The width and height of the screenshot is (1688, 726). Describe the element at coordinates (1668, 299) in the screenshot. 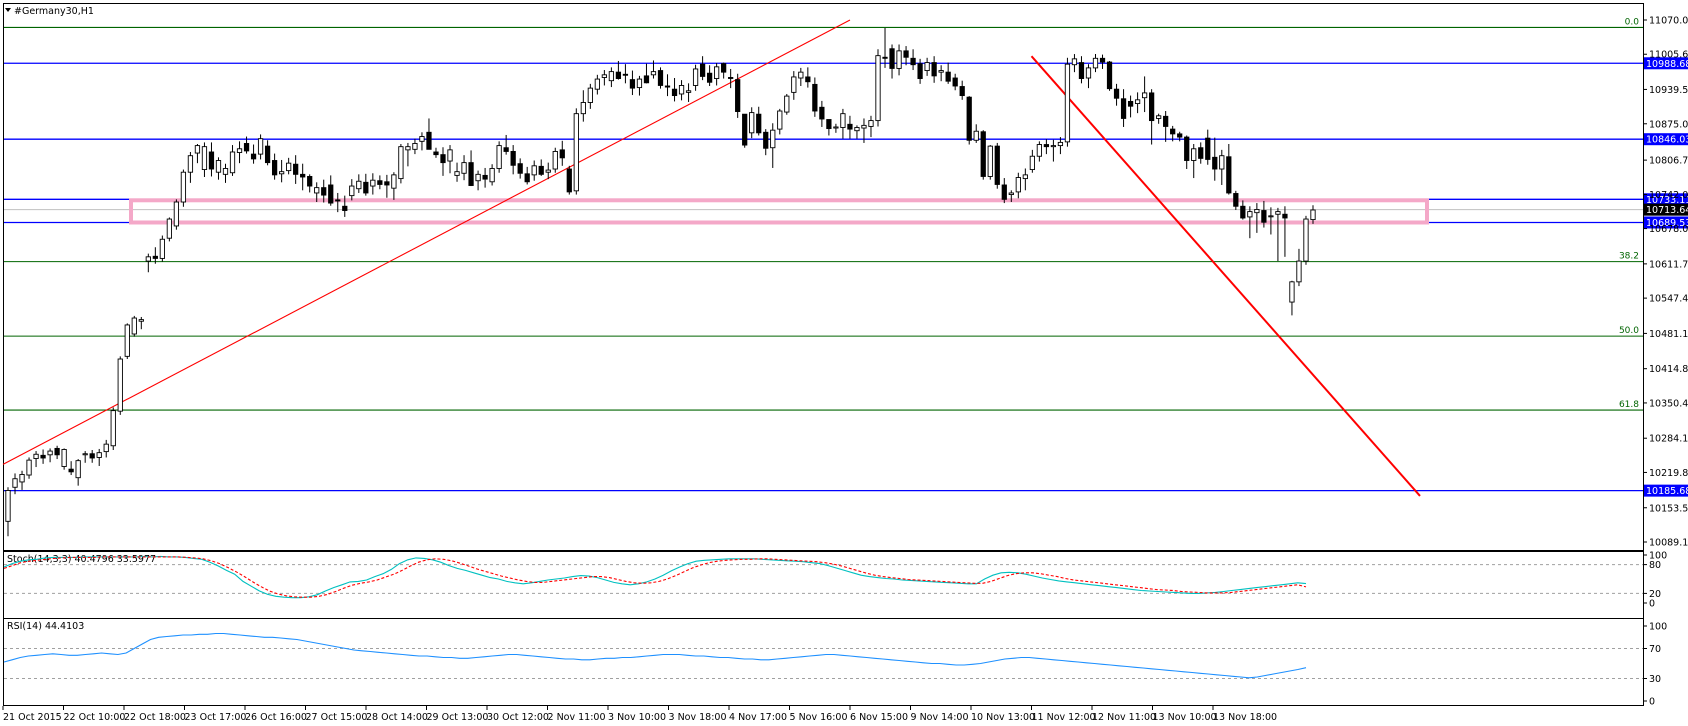

I see `price-tick-label: 10547.40` at that location.